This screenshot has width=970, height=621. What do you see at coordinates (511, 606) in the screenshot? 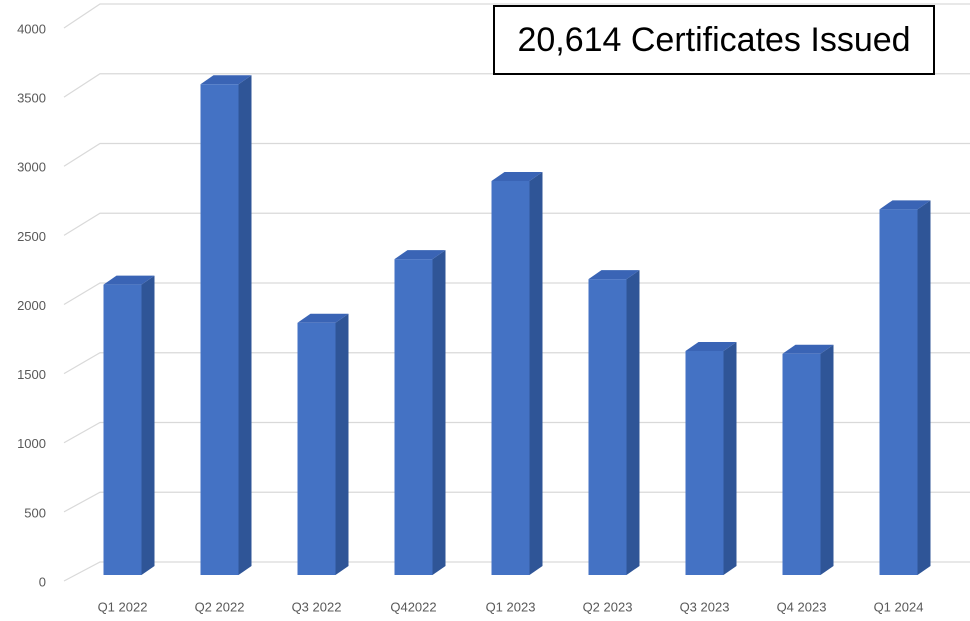
I see `x-tick-label: Q1 2023` at bounding box center [511, 606].